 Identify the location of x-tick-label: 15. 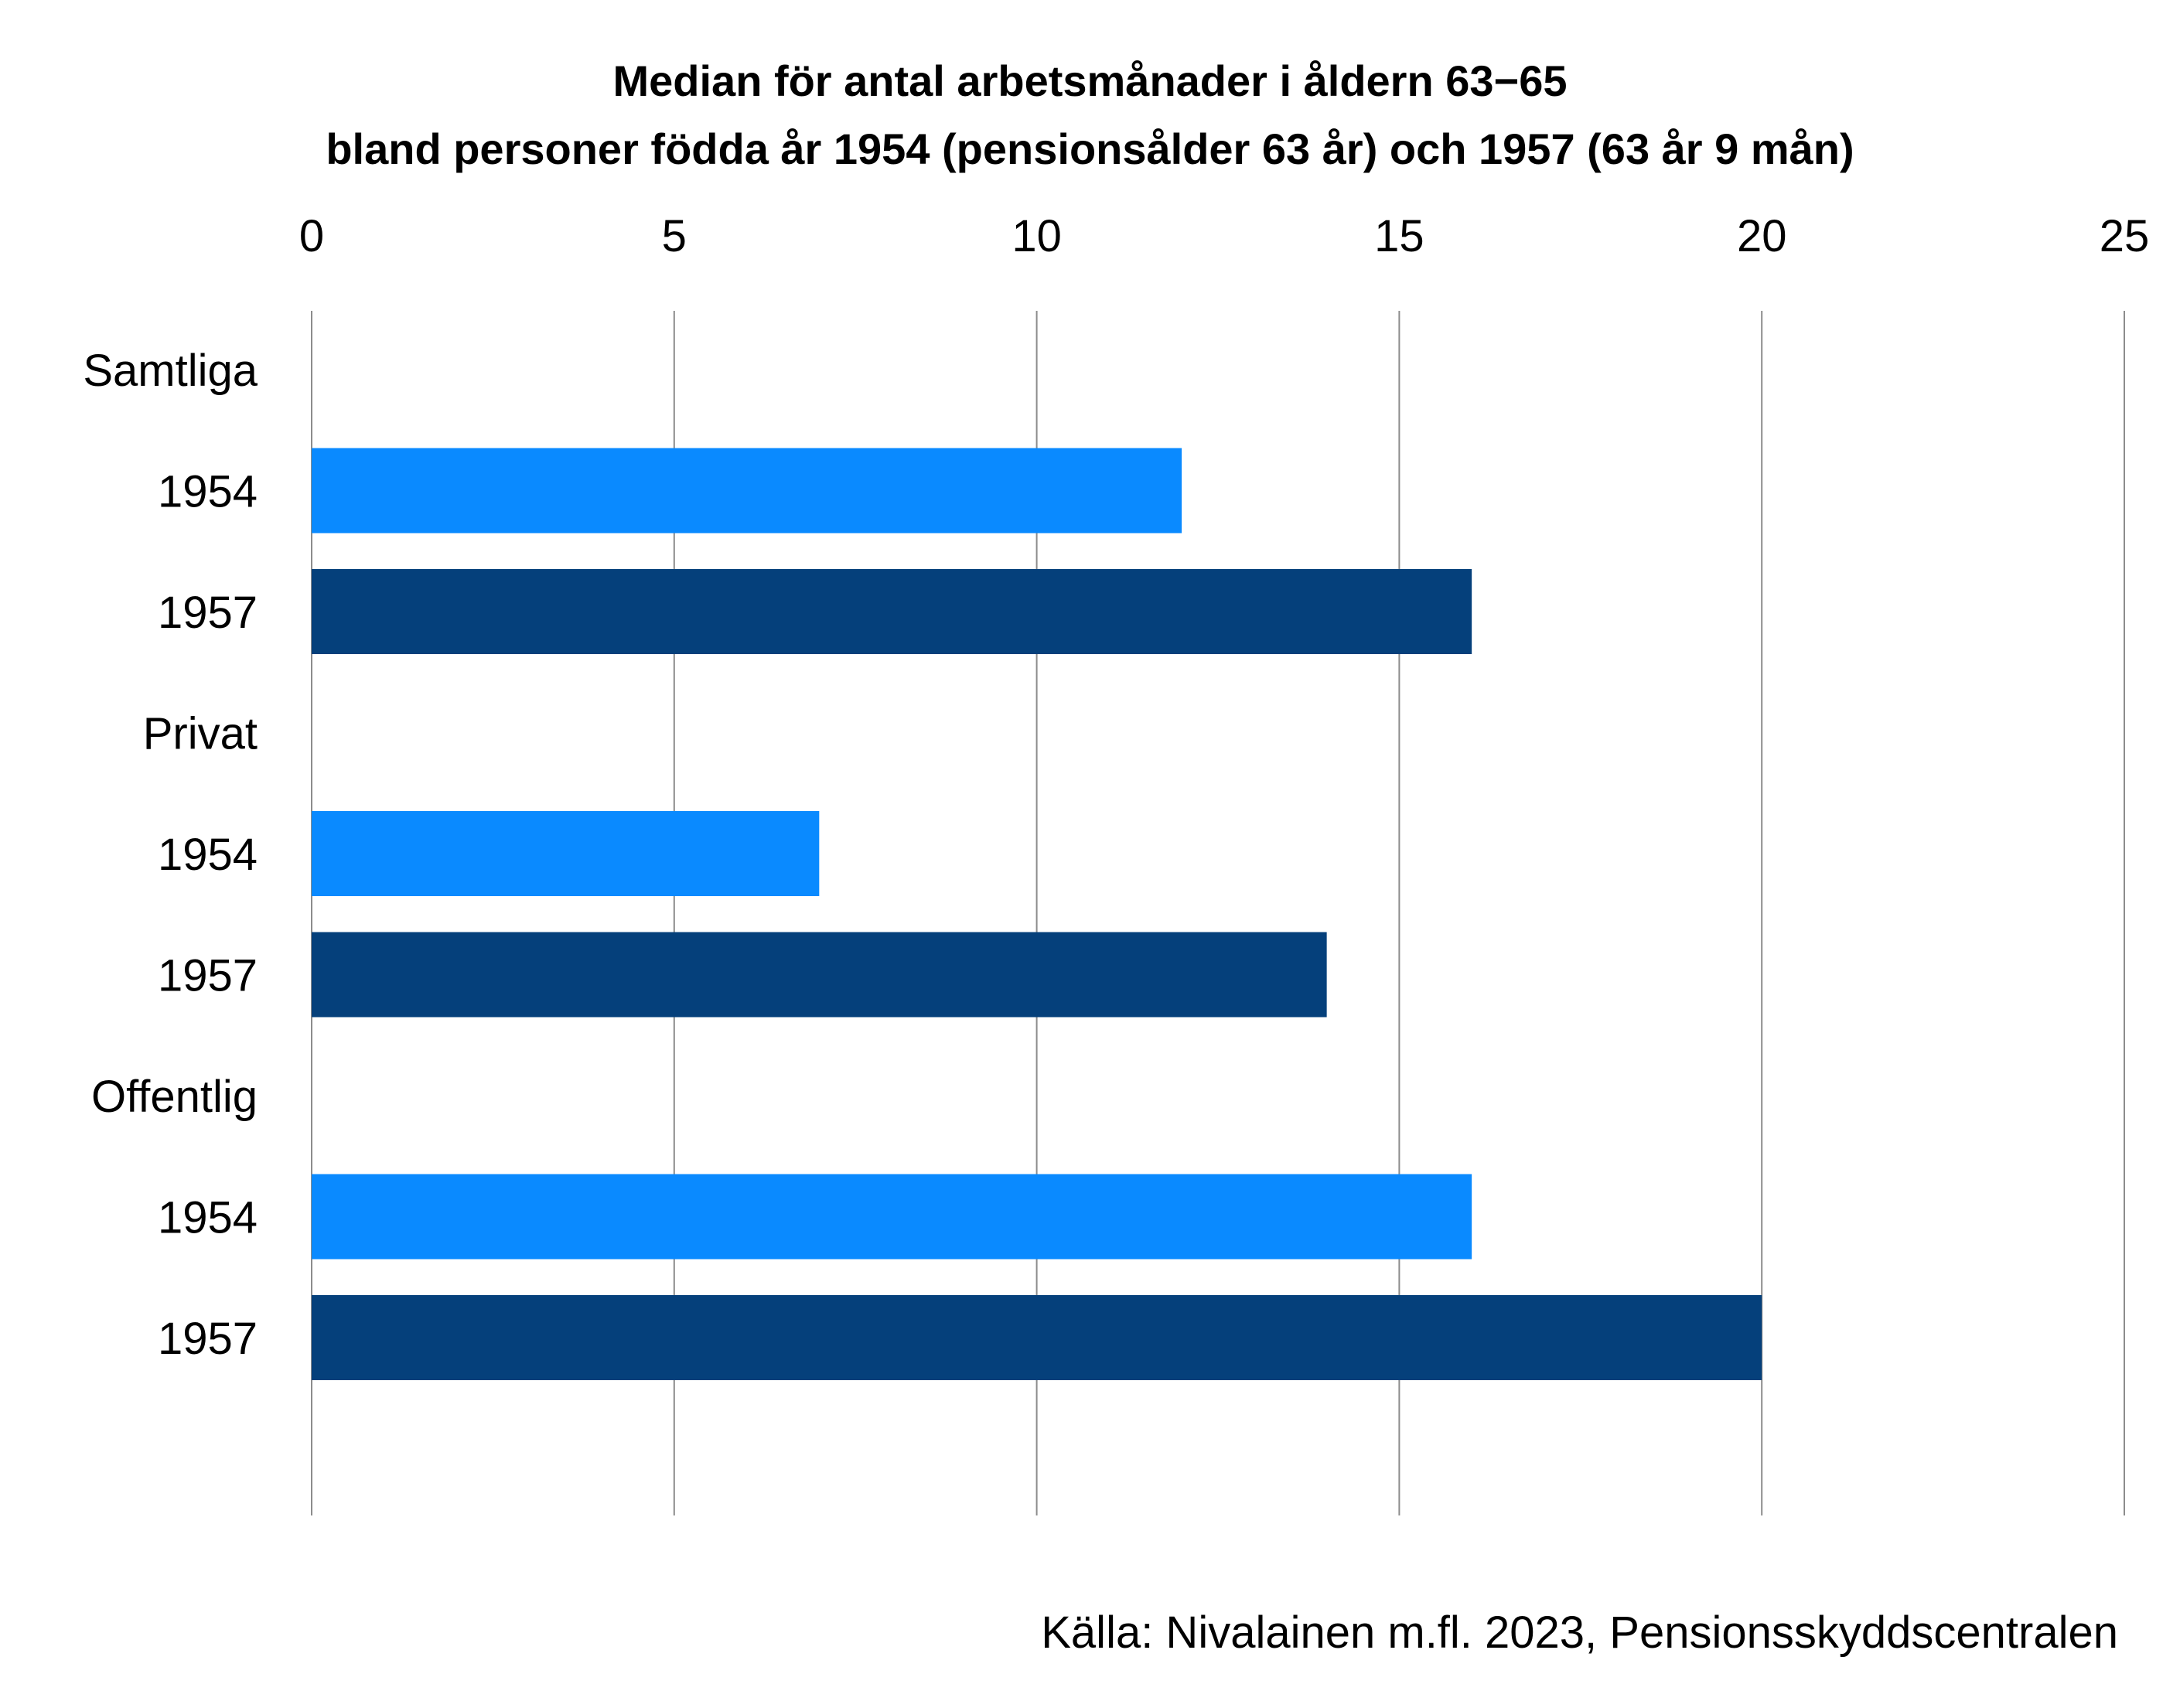
(1399, 236).